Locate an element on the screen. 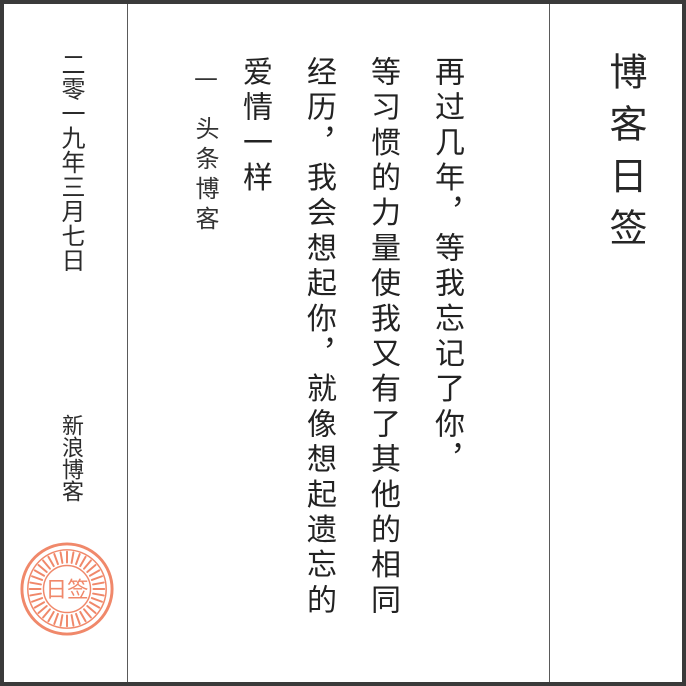 This screenshot has width=686, height=686. poem-line-1: 再过几年，等我忘记了你， is located at coordinates (446, 267).